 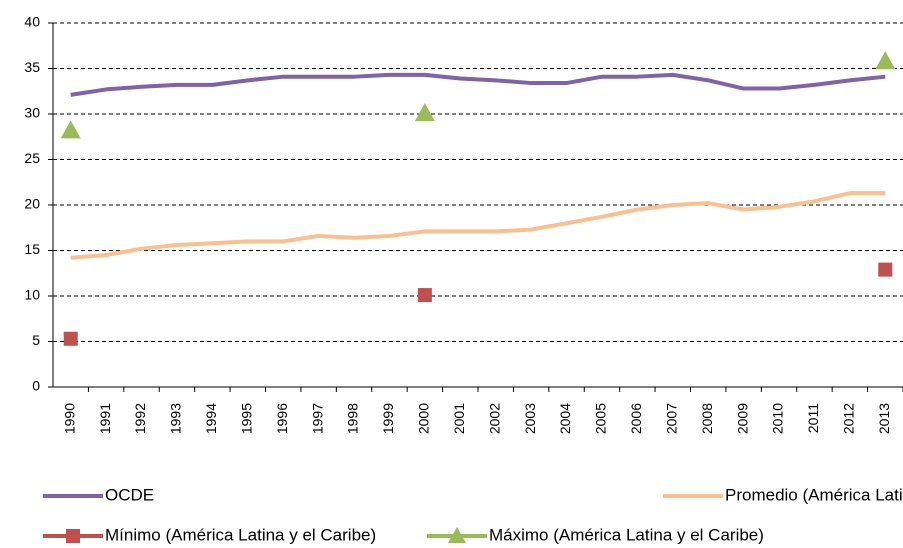 I want to click on y-tick-label: 0, so click(x=36, y=386).